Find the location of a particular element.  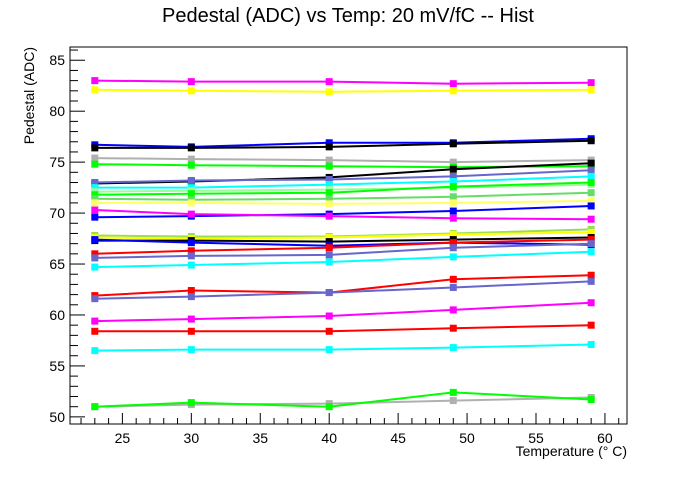

y-tick-label: 60 is located at coordinates (57, 315).